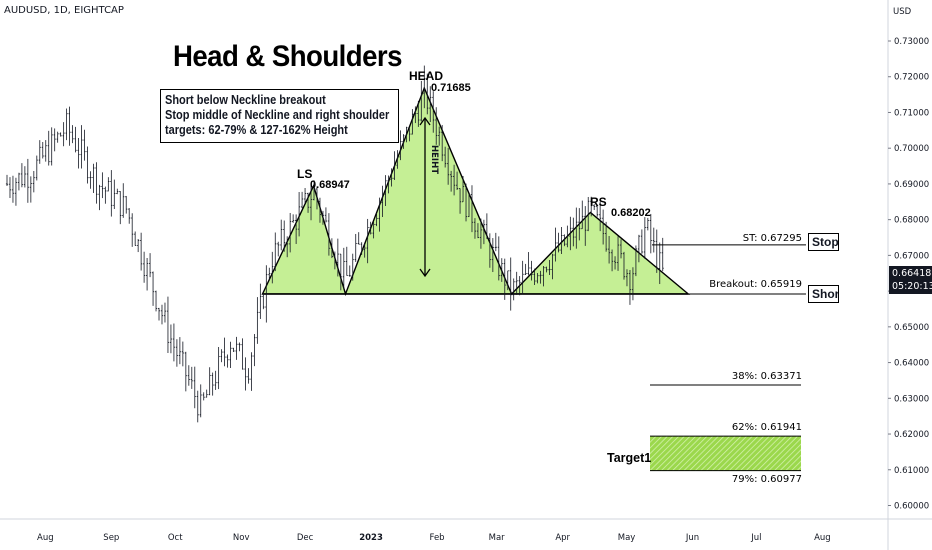 This screenshot has width=932, height=550. What do you see at coordinates (175, 538) in the screenshot?
I see `x-tick-label: Oct` at bounding box center [175, 538].